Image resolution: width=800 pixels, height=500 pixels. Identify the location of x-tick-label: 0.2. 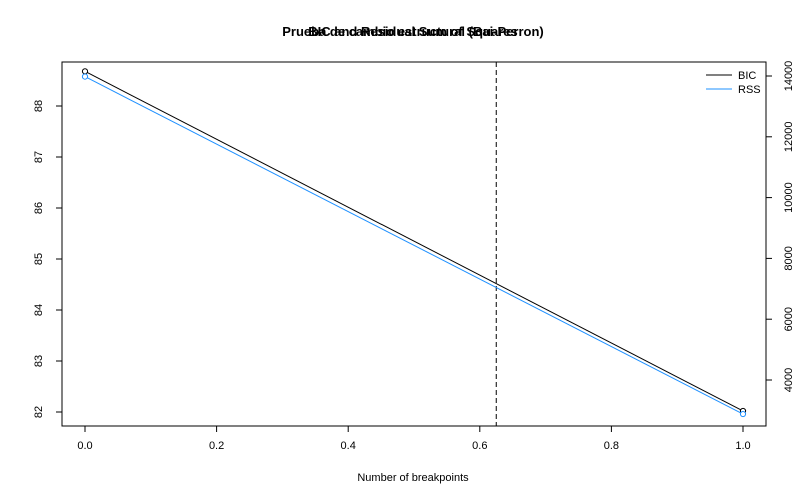
(216, 446).